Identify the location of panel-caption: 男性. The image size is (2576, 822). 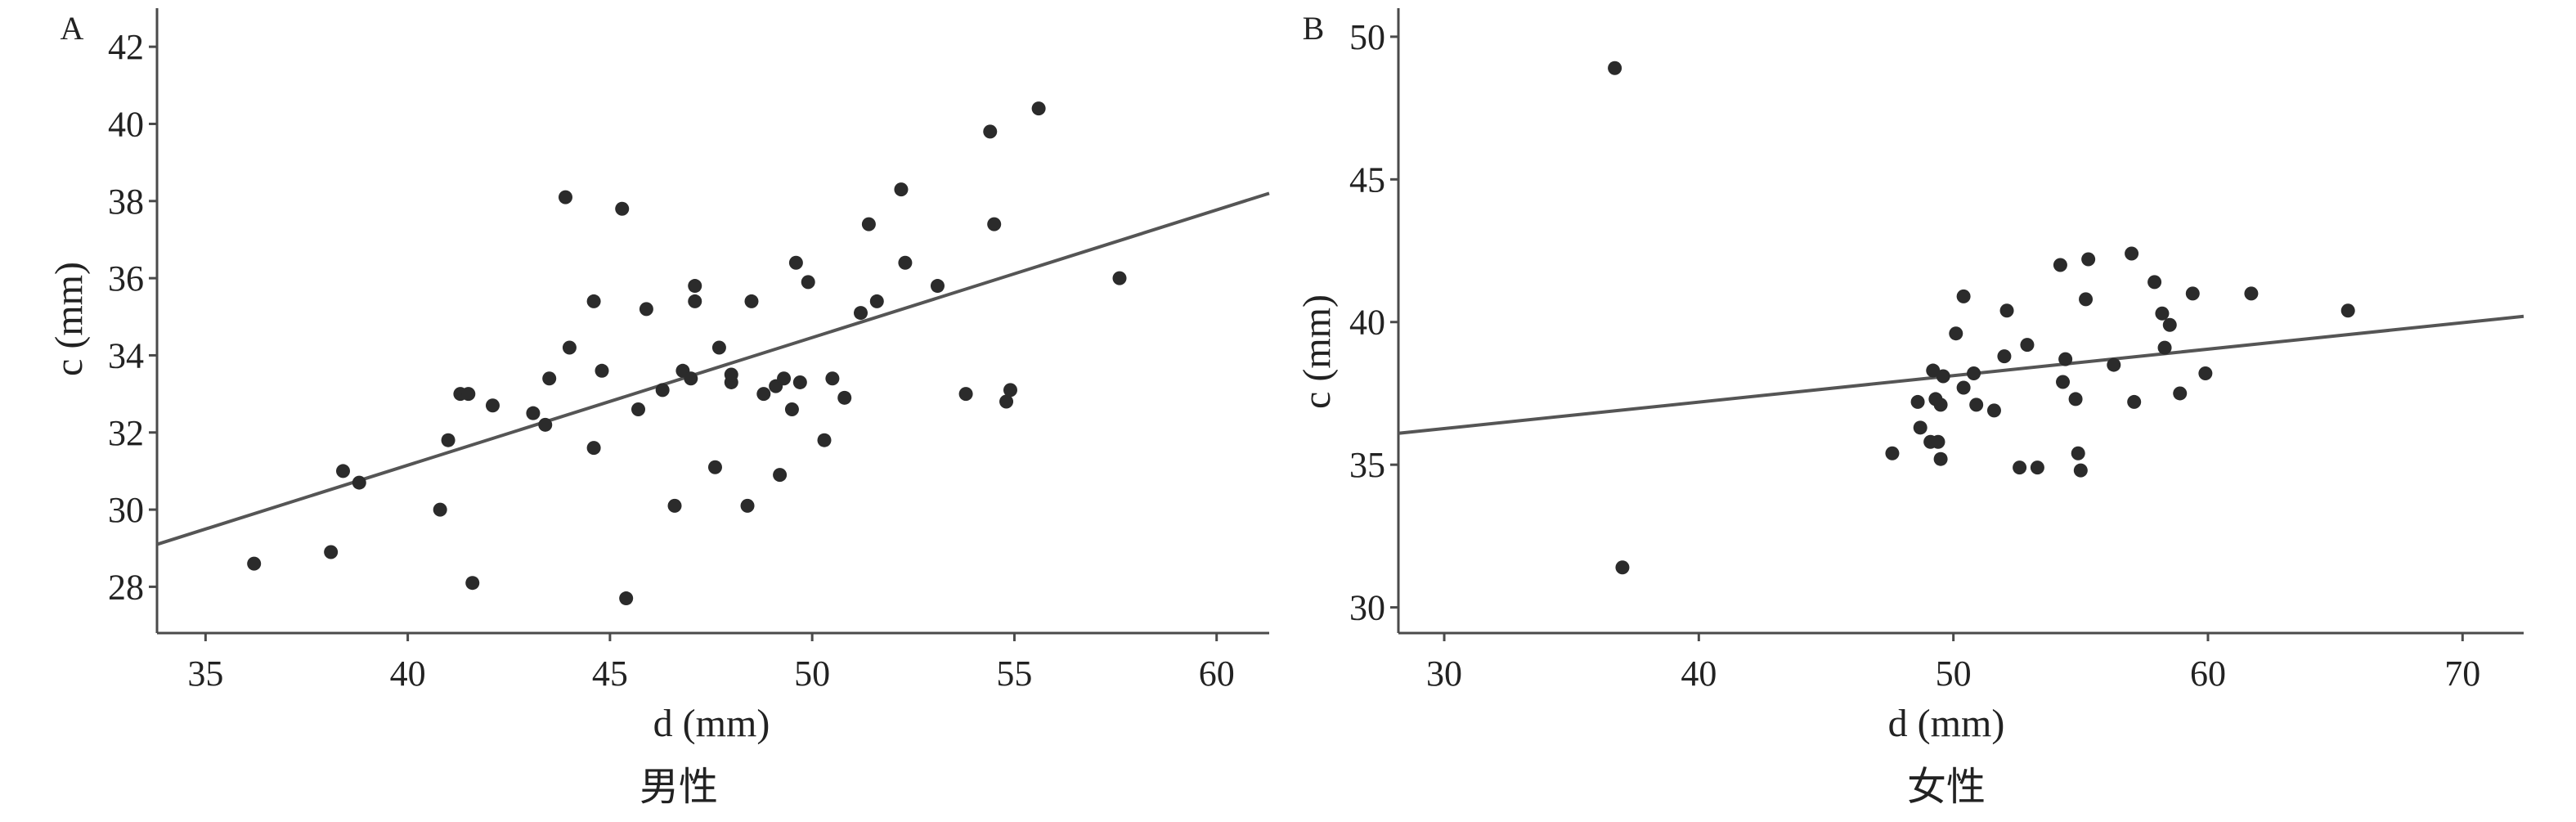
(679, 787).